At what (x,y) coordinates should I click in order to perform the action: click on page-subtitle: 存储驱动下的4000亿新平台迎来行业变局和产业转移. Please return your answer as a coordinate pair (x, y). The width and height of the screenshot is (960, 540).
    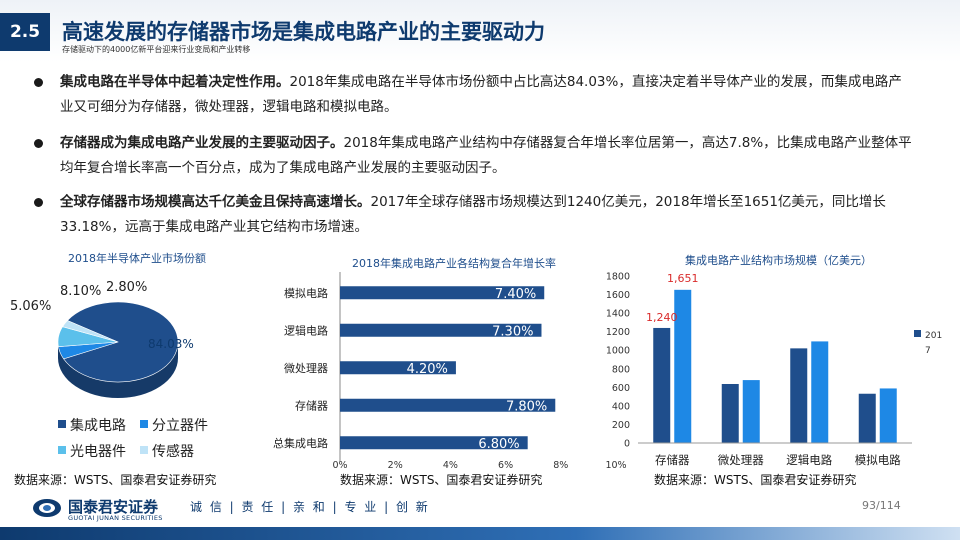
    Looking at the image, I should click on (156, 49).